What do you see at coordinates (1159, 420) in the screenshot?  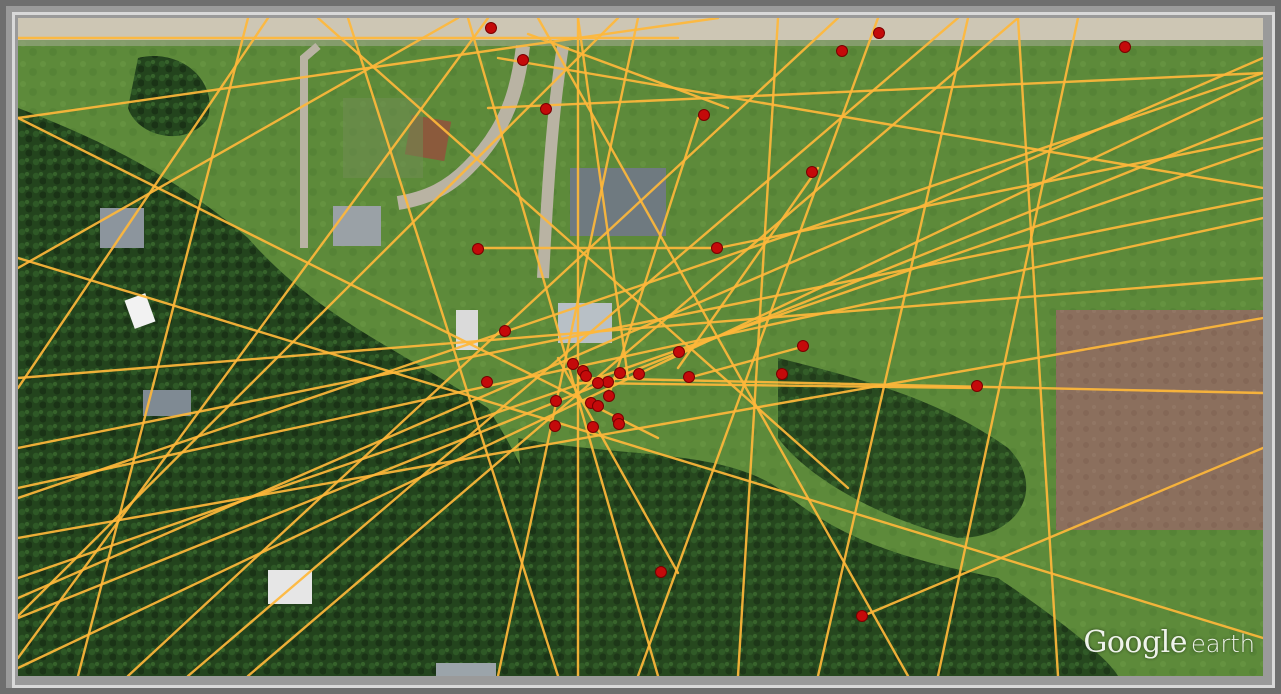 I see `plowed-field` at bounding box center [1159, 420].